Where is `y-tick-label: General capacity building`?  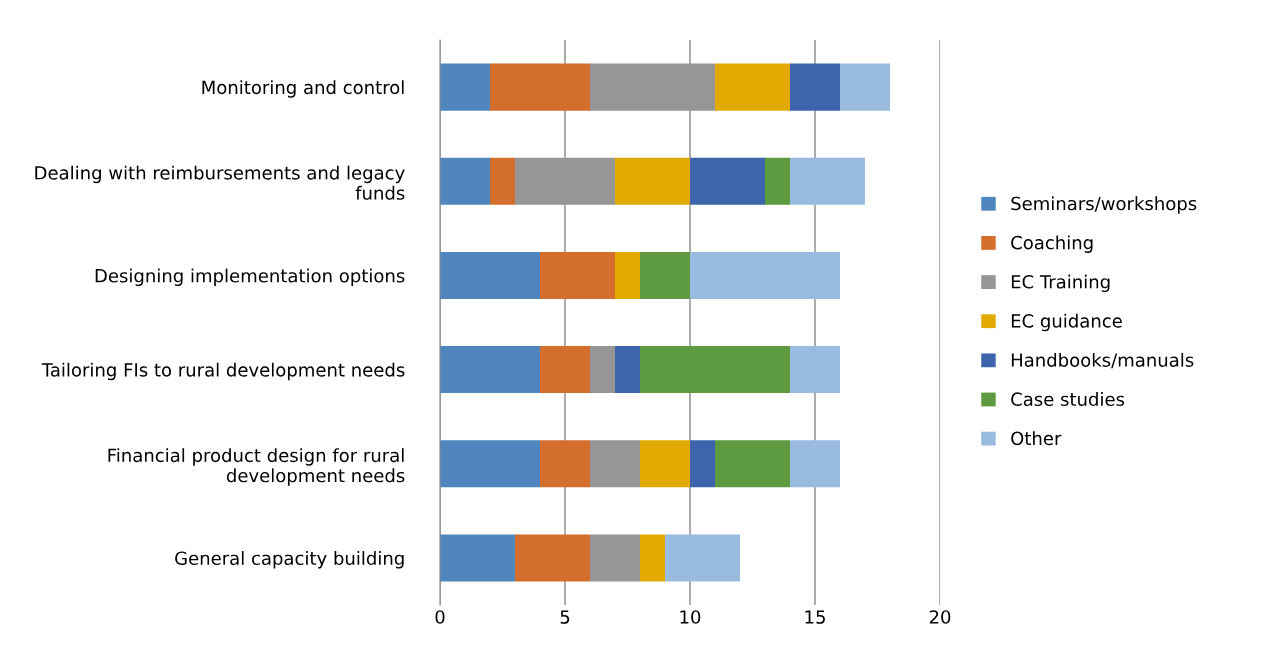 y-tick-label: General capacity building is located at coordinates (289, 560).